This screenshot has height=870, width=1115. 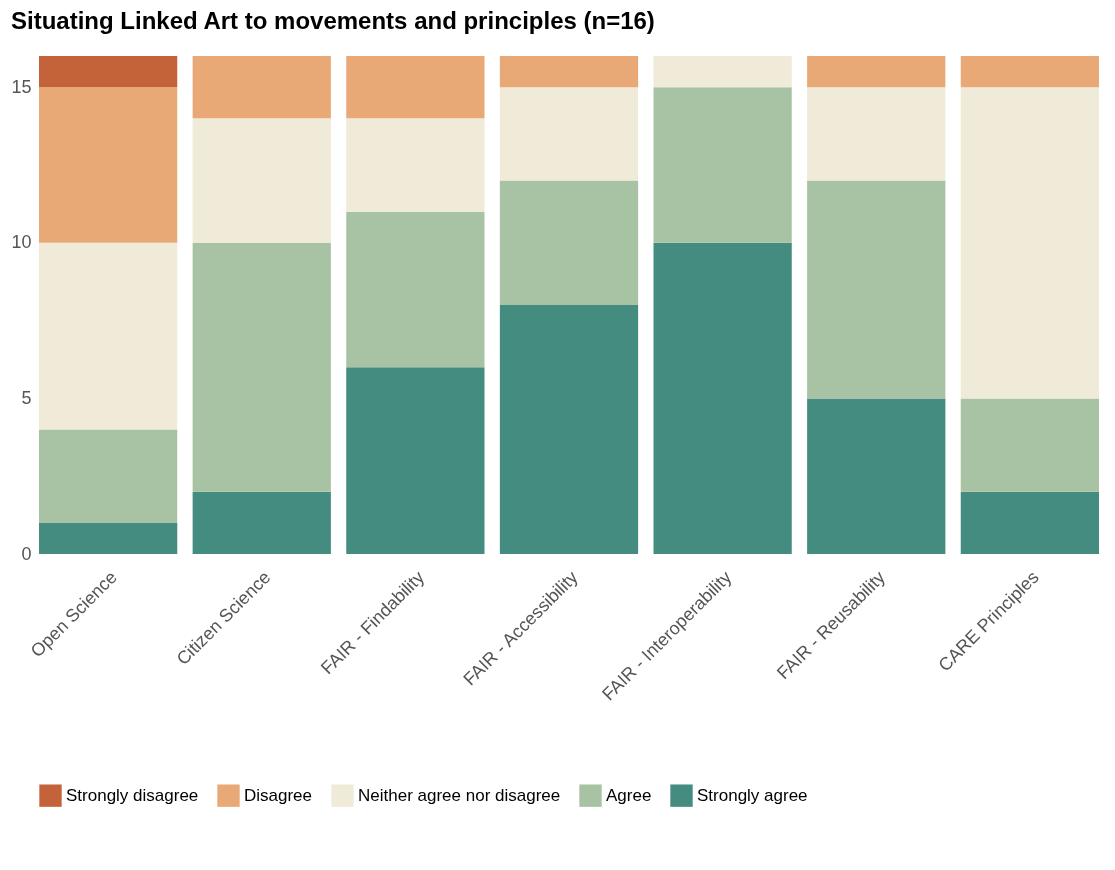 I want to click on chart-title: Situating Linked Art to movements and principles (n=16), so click(x=332, y=20).